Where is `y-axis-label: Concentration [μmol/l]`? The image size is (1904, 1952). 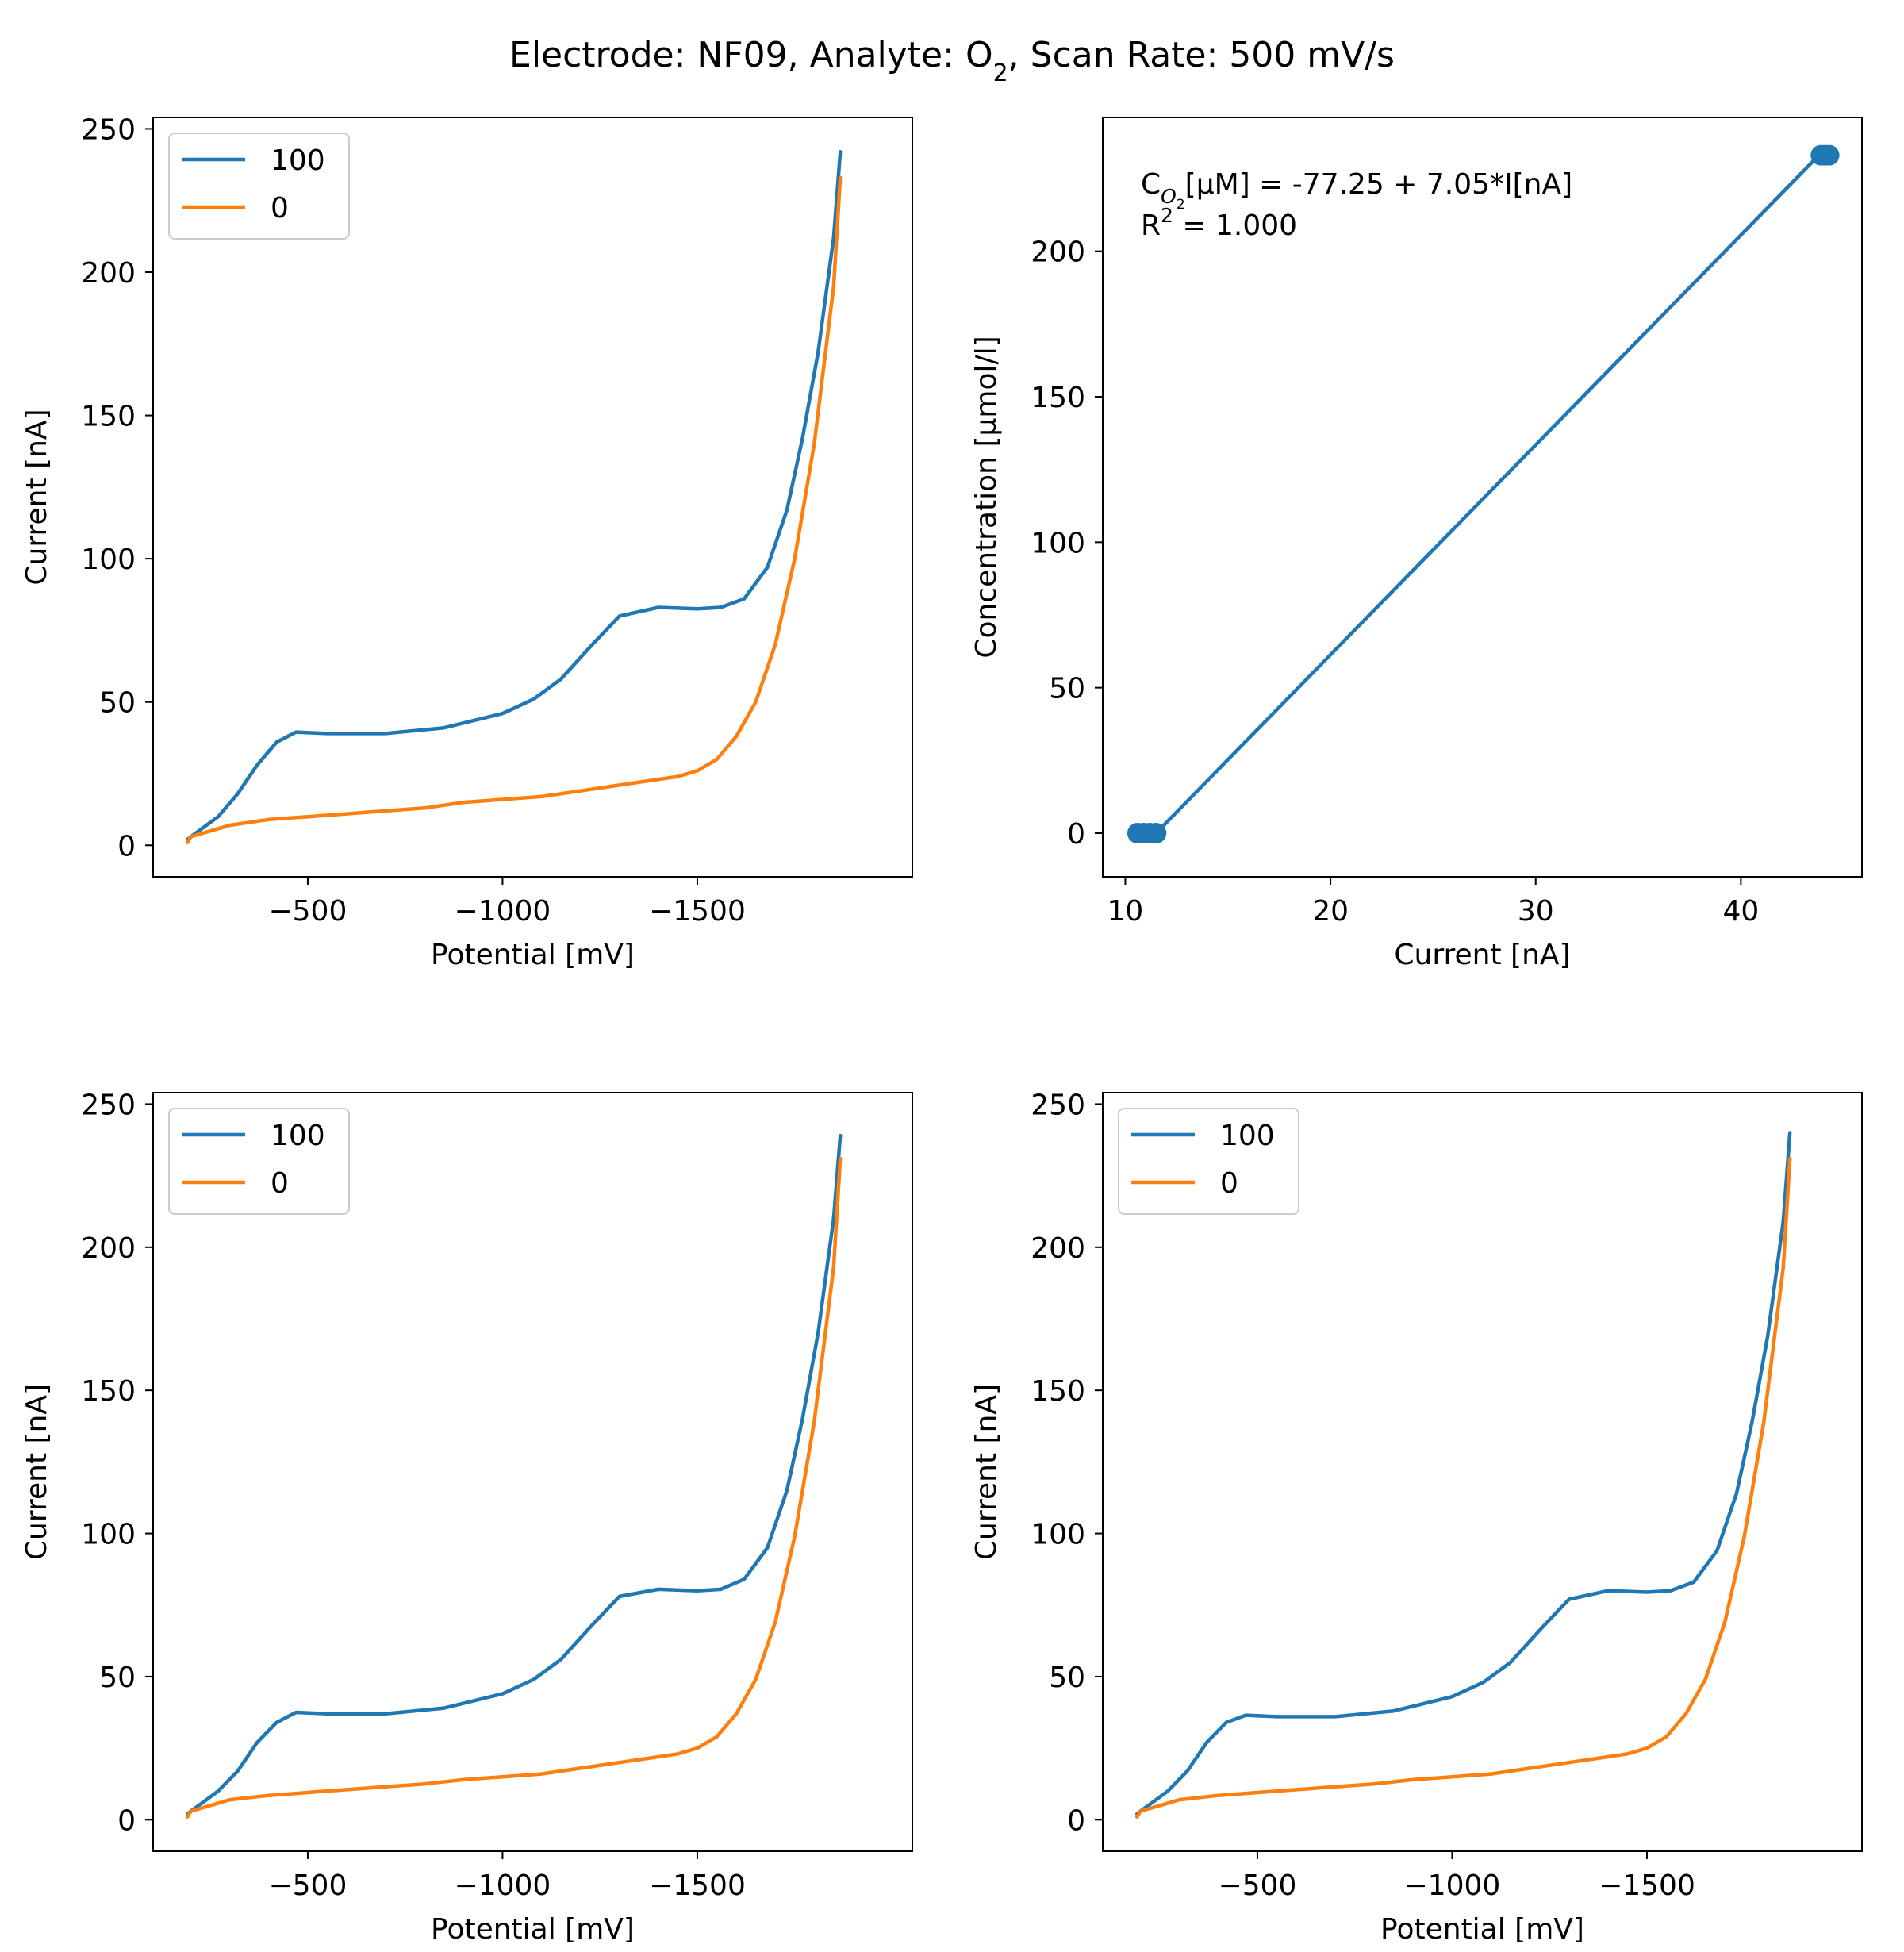 y-axis-label: Concentration [μmol/l] is located at coordinates (987, 497).